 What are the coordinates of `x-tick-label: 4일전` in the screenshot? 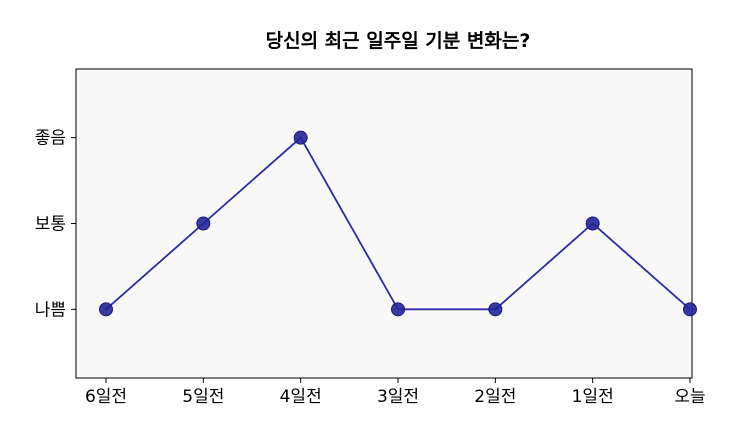 It's located at (301, 397).